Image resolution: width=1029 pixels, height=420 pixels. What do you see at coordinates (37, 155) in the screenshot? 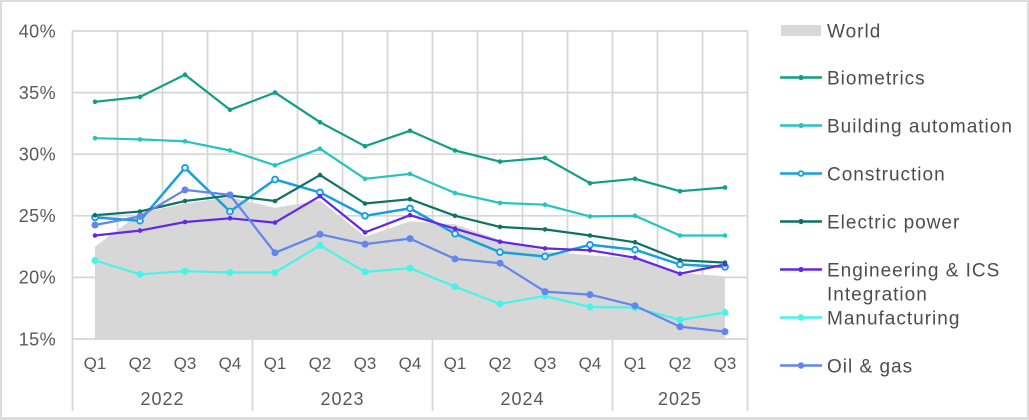
I see `svg-text: 30%` at bounding box center [37, 155].